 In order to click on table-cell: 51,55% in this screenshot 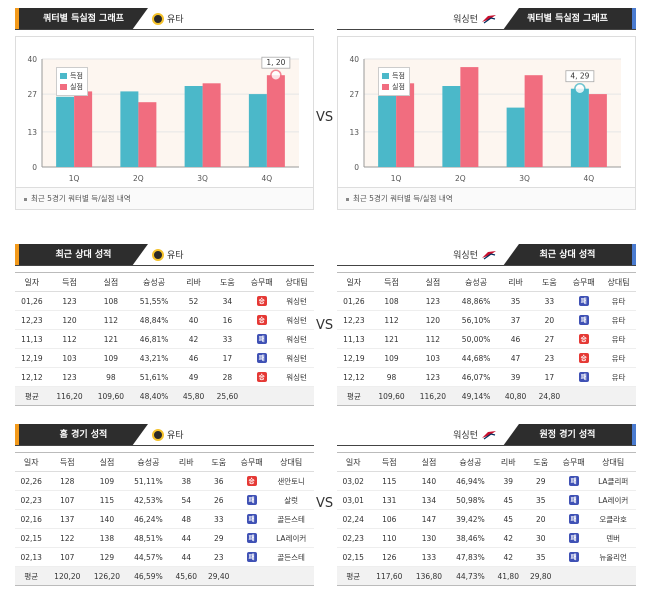, I will do `click(154, 301)`.